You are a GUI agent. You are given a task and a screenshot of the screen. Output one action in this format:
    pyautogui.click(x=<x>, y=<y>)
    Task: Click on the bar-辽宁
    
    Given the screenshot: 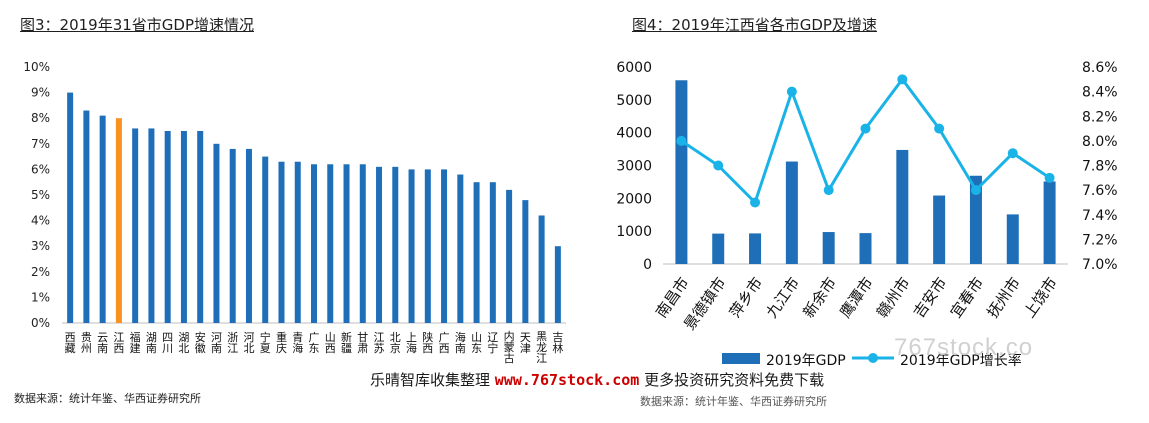 What is the action you would take?
    pyautogui.click(x=492, y=252)
    